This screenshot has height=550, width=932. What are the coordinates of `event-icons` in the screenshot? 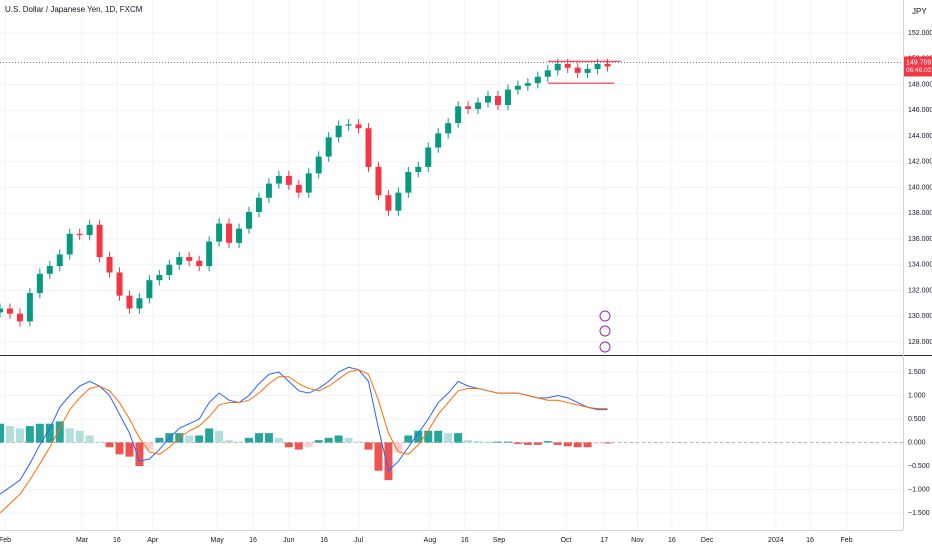 It's located at (605, 331).